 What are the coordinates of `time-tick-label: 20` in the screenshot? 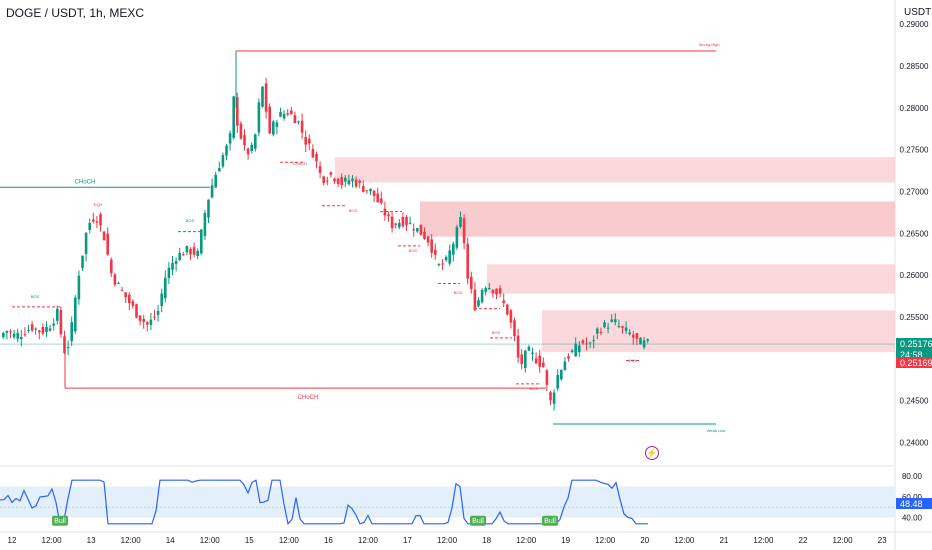 It's located at (644, 540).